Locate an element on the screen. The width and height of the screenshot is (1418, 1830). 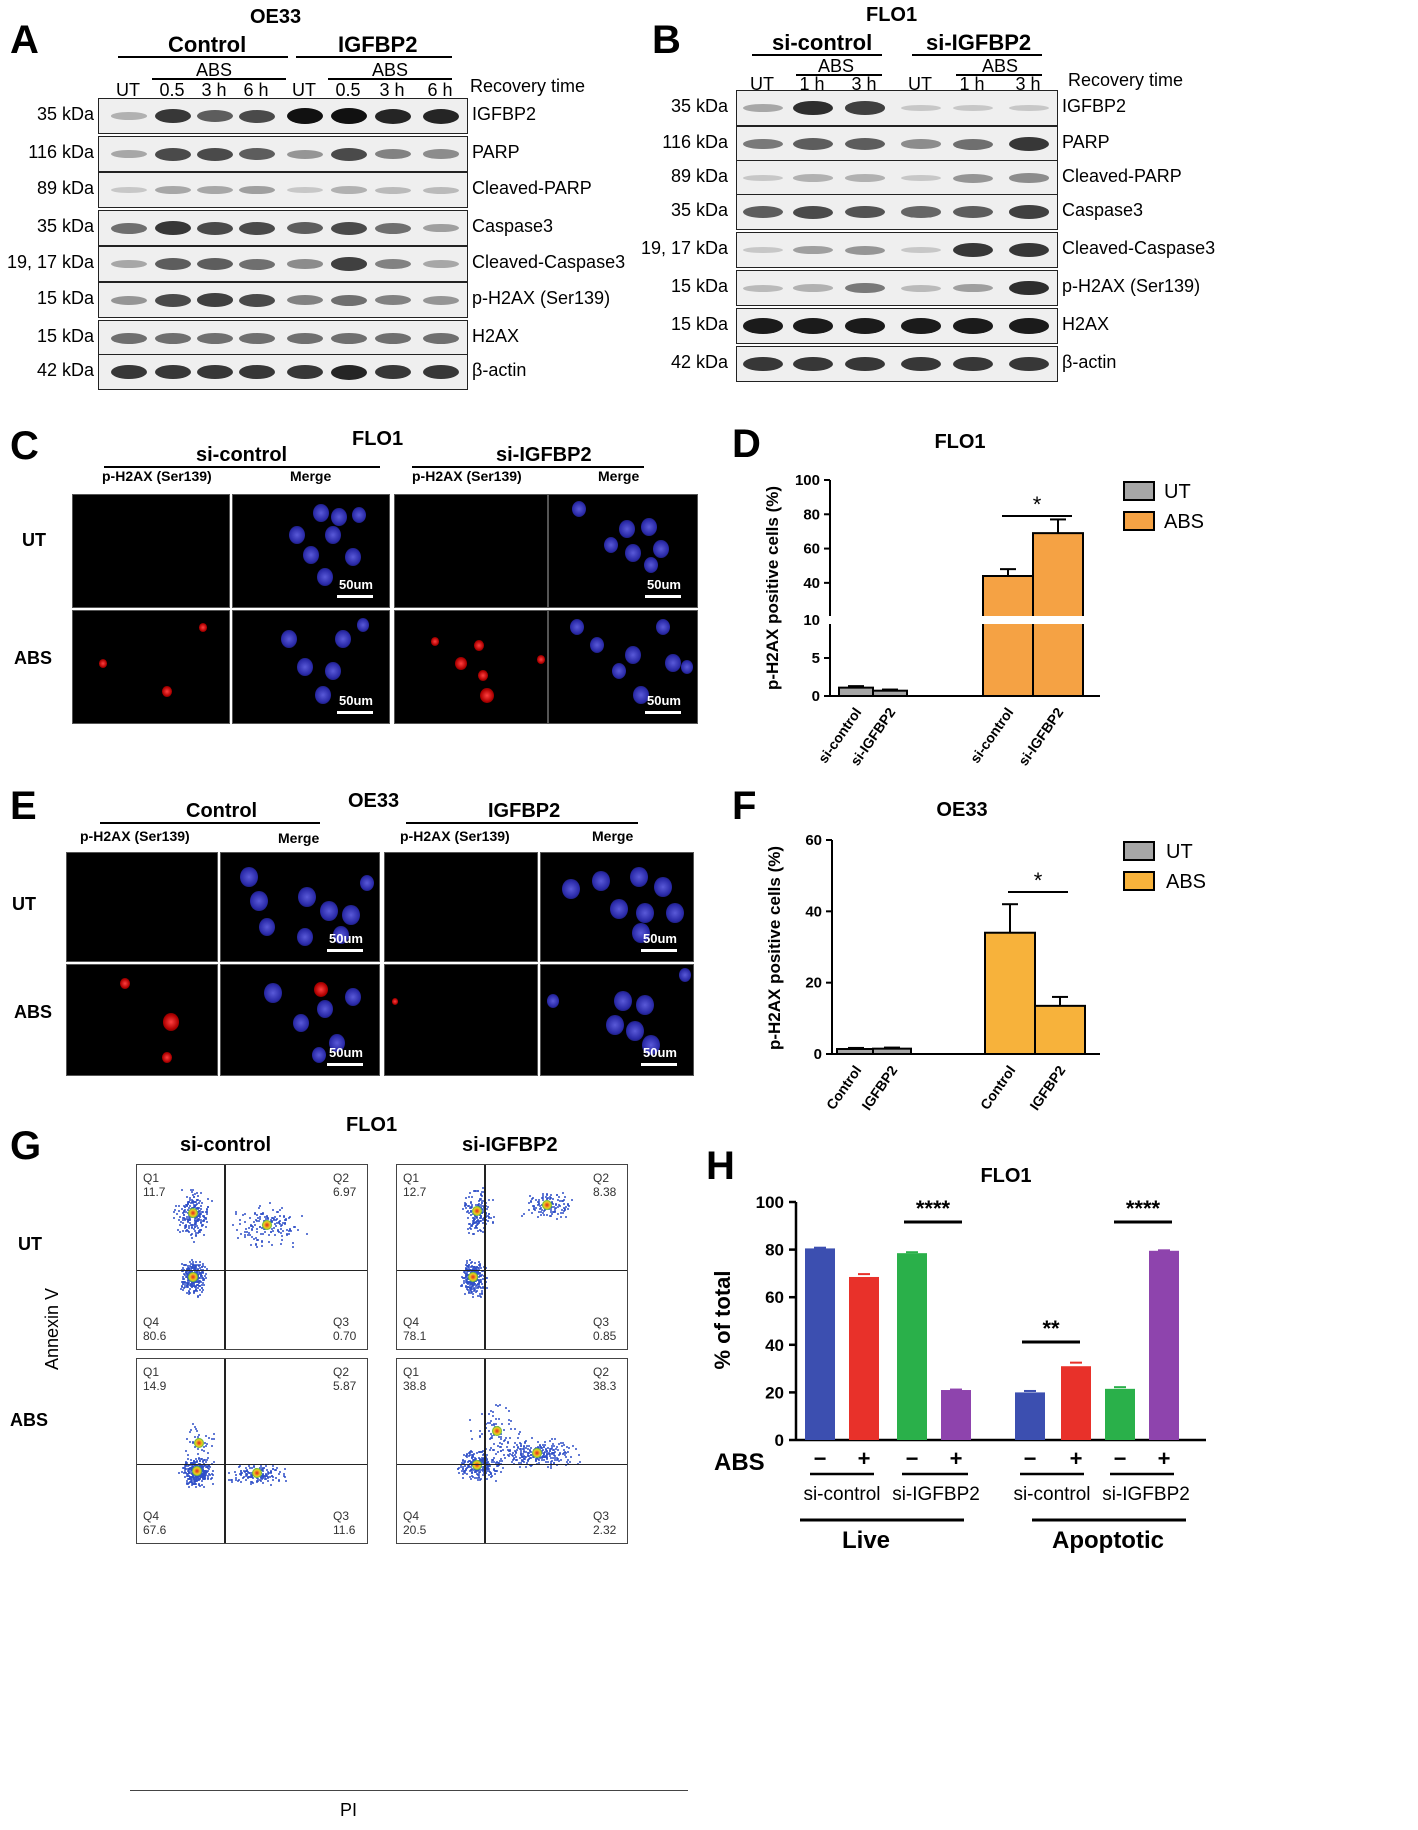
quadrant-q1-label: Q1 is located at coordinates (411, 1178).